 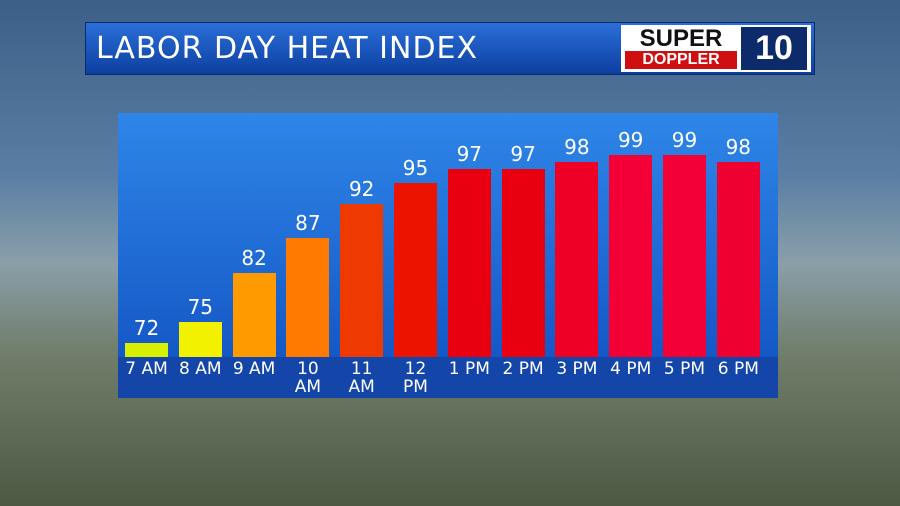 What do you see at coordinates (415, 167) in the screenshot?
I see `value-label: 95` at bounding box center [415, 167].